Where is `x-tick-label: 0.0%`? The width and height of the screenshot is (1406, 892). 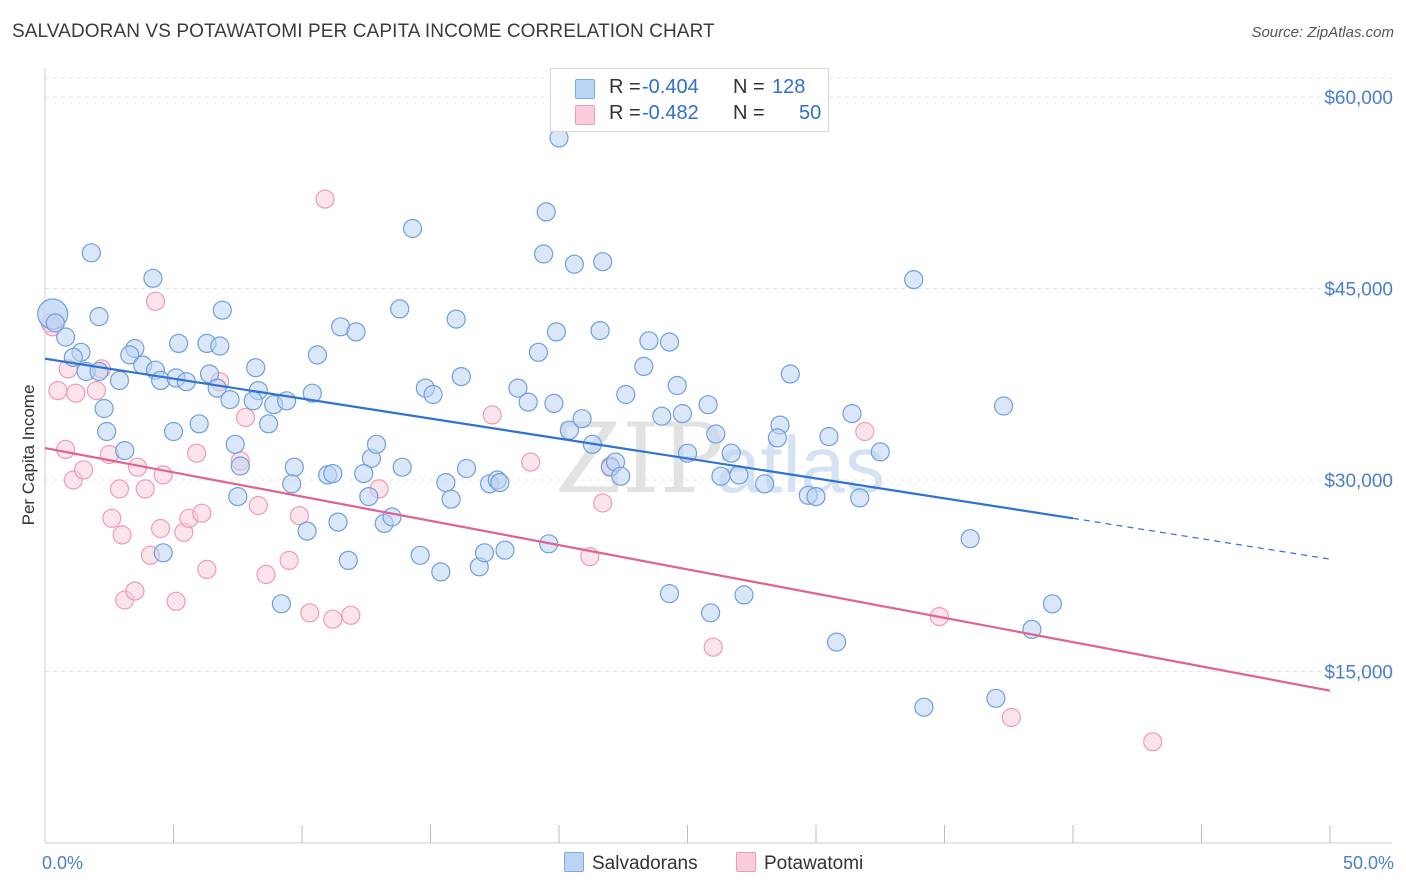
x-tick-label: 0.0% is located at coordinates (62, 863).